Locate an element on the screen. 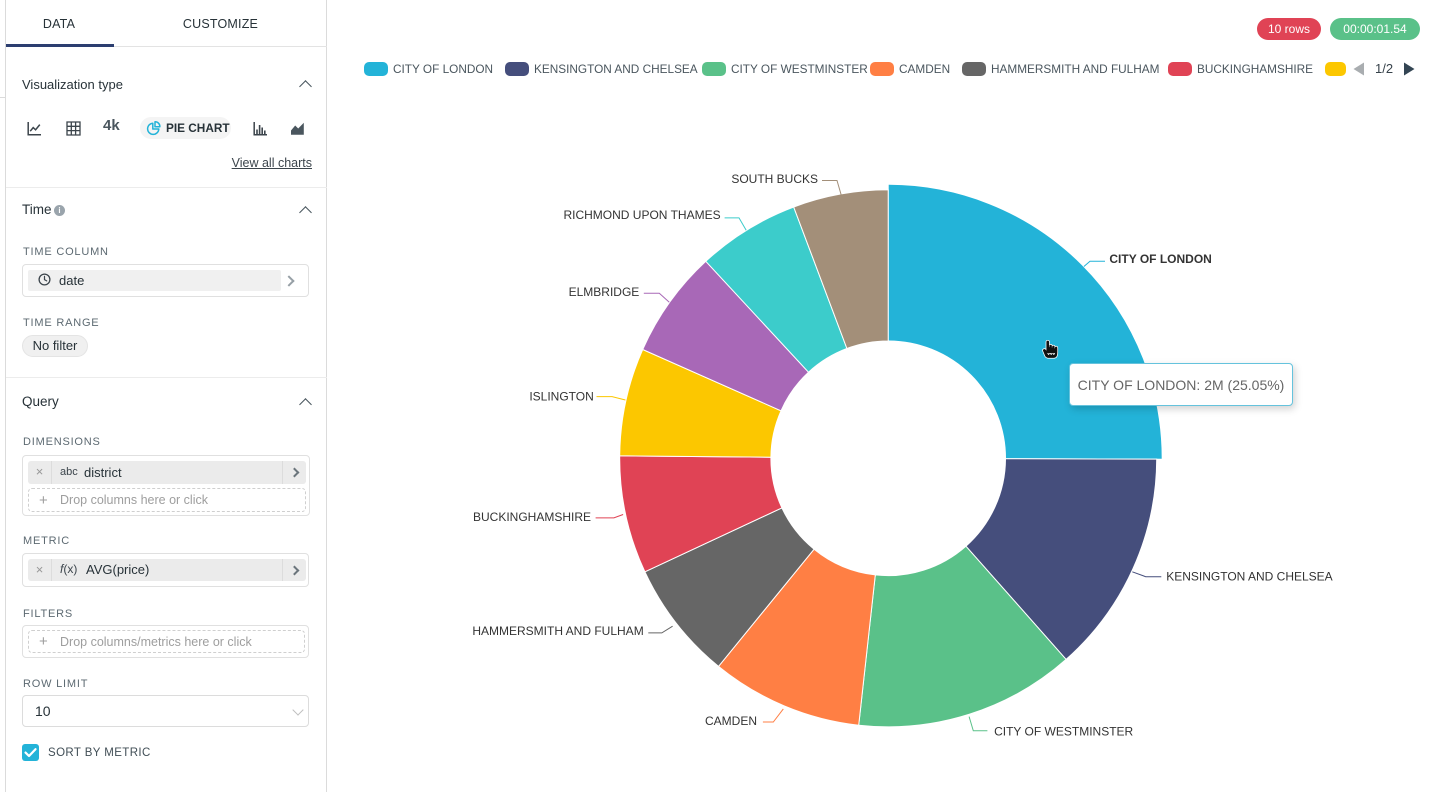  svg-text: RICHMOND UPON THAMES is located at coordinates (641, 215).